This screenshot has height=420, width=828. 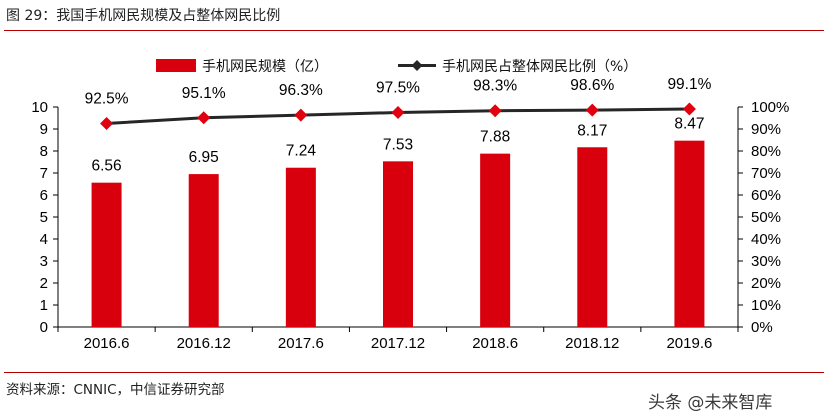 What do you see at coordinates (766, 305) in the screenshot?
I see `y-right-tick-label: 10%` at bounding box center [766, 305].